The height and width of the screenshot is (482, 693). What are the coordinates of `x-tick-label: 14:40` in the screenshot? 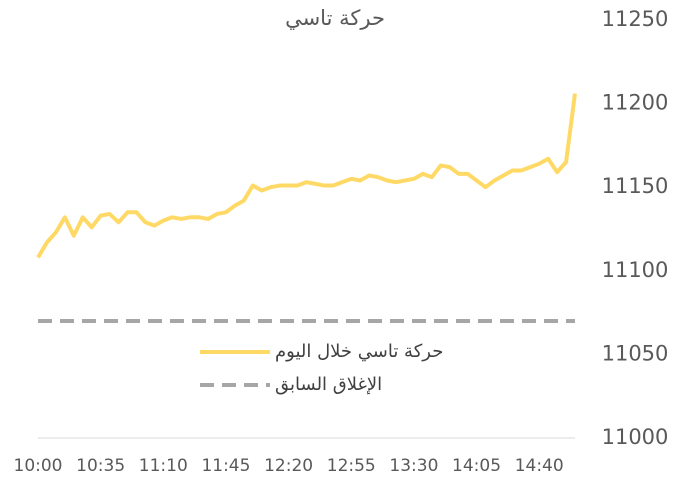 It's located at (539, 466).